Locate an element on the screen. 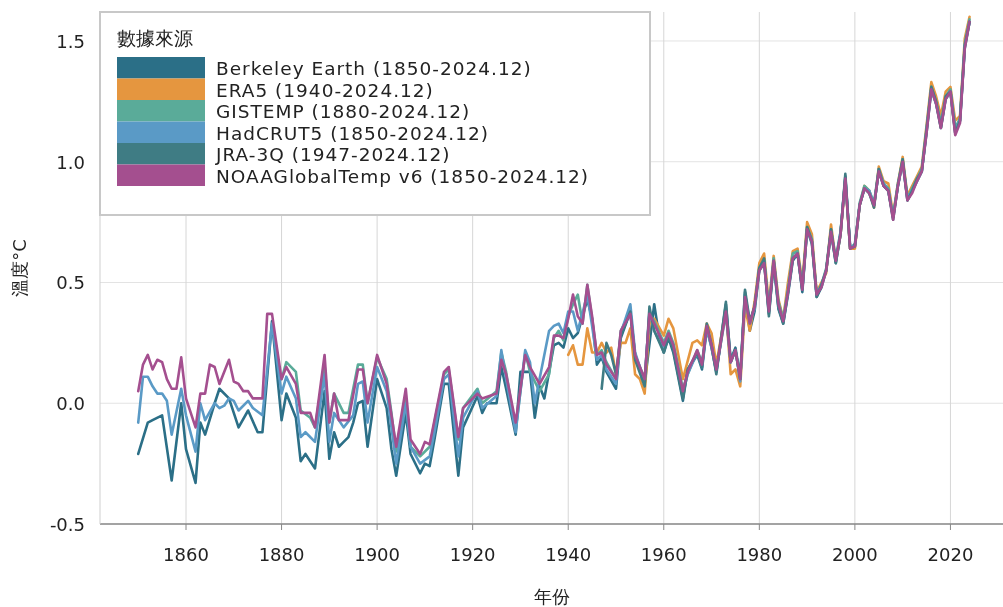  x-tick-label: 1920 is located at coordinates (472, 554).